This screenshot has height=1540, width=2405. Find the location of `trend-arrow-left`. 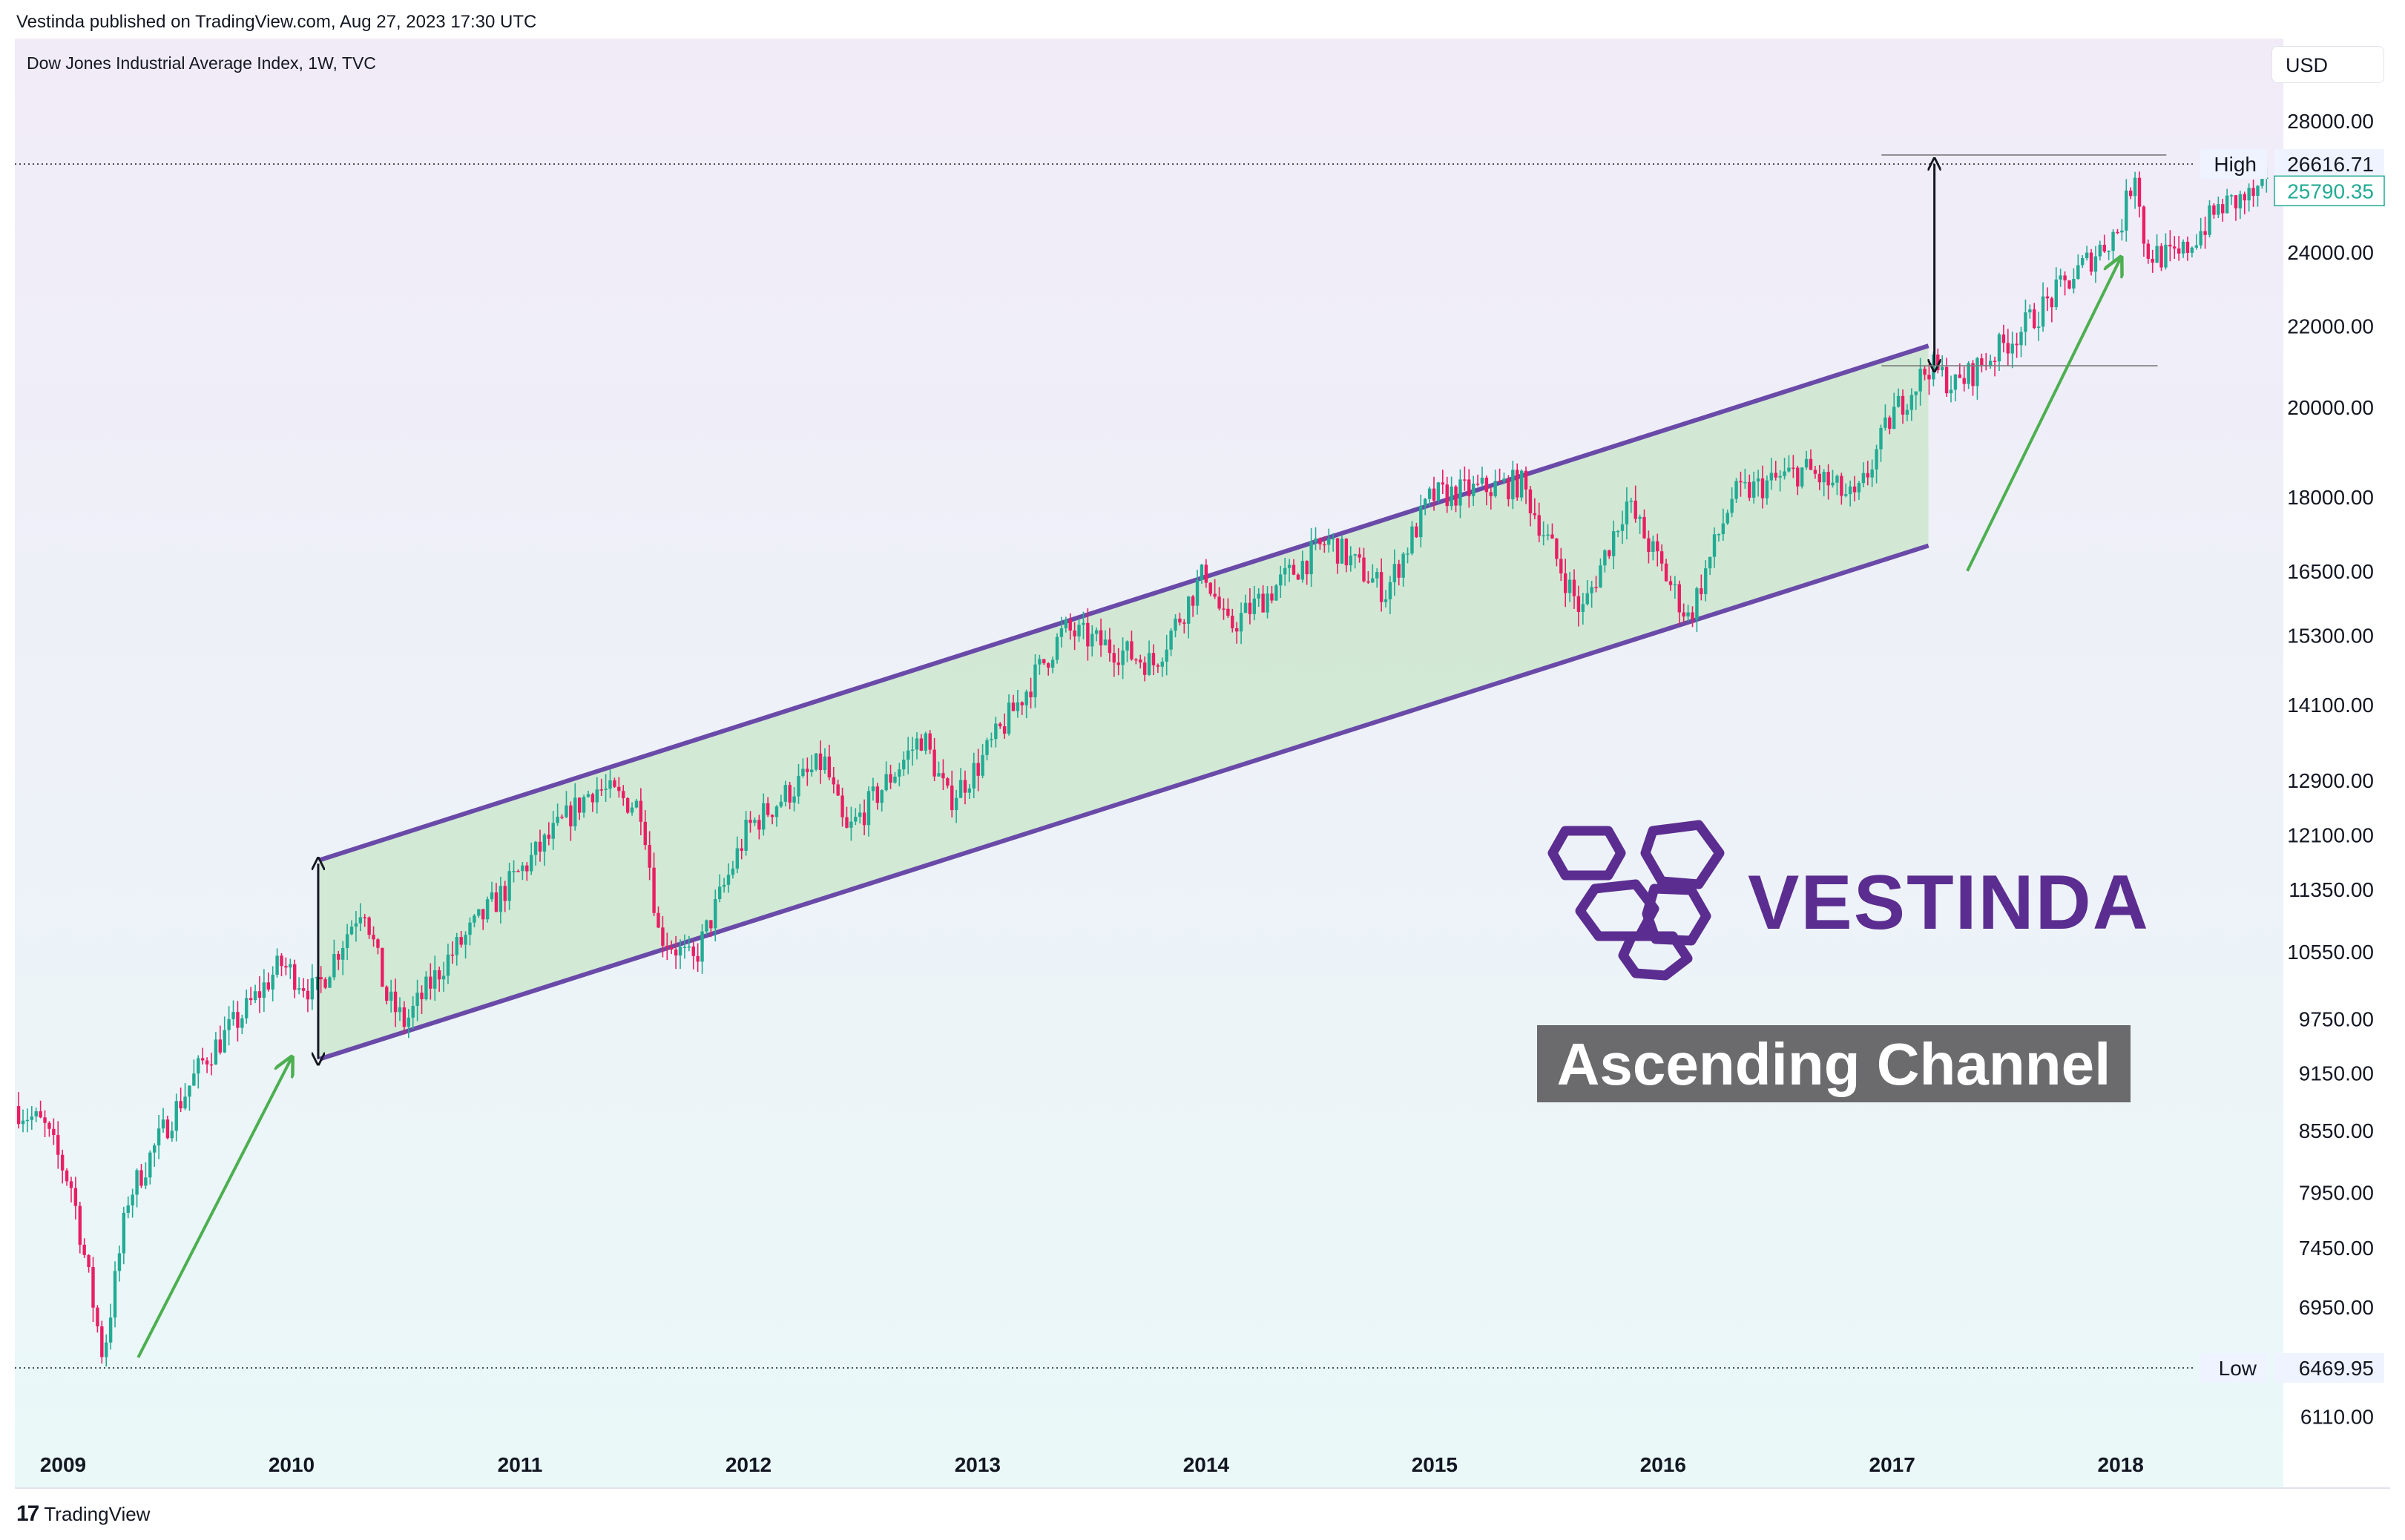

trend-arrow-left is located at coordinates (213, 1208).